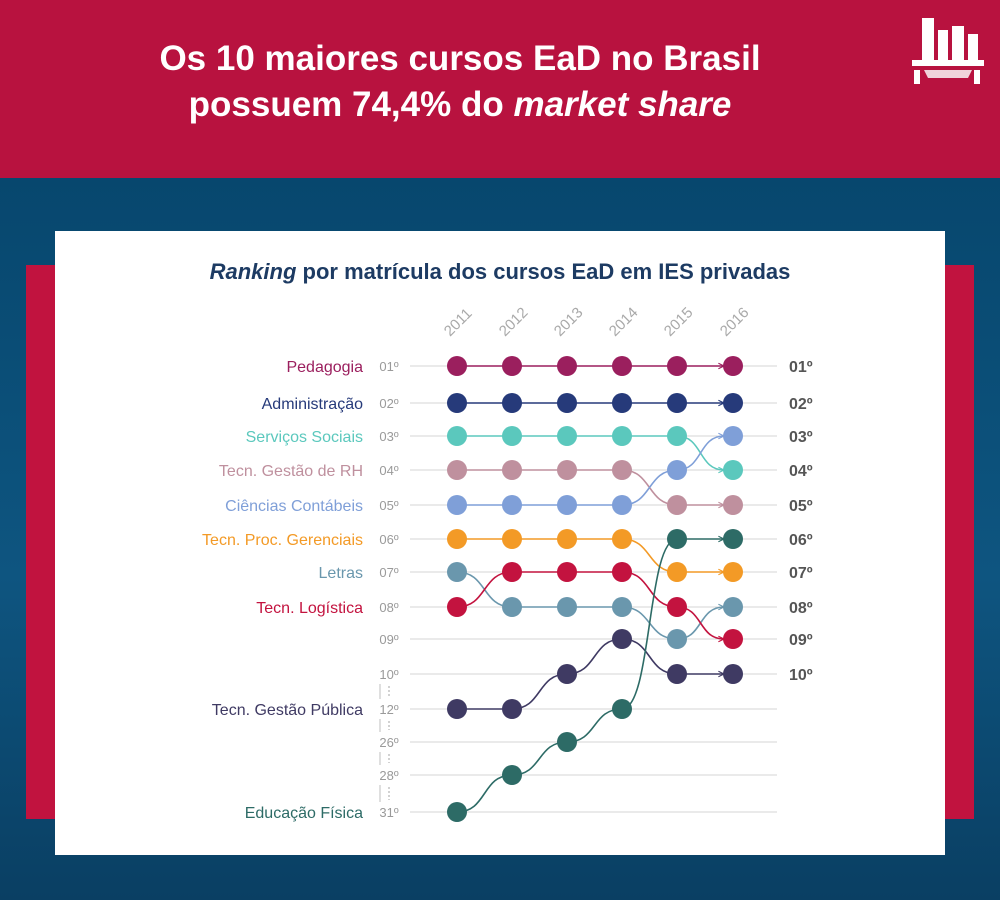  I want to click on rank-label-left: 06º, so click(388, 539).